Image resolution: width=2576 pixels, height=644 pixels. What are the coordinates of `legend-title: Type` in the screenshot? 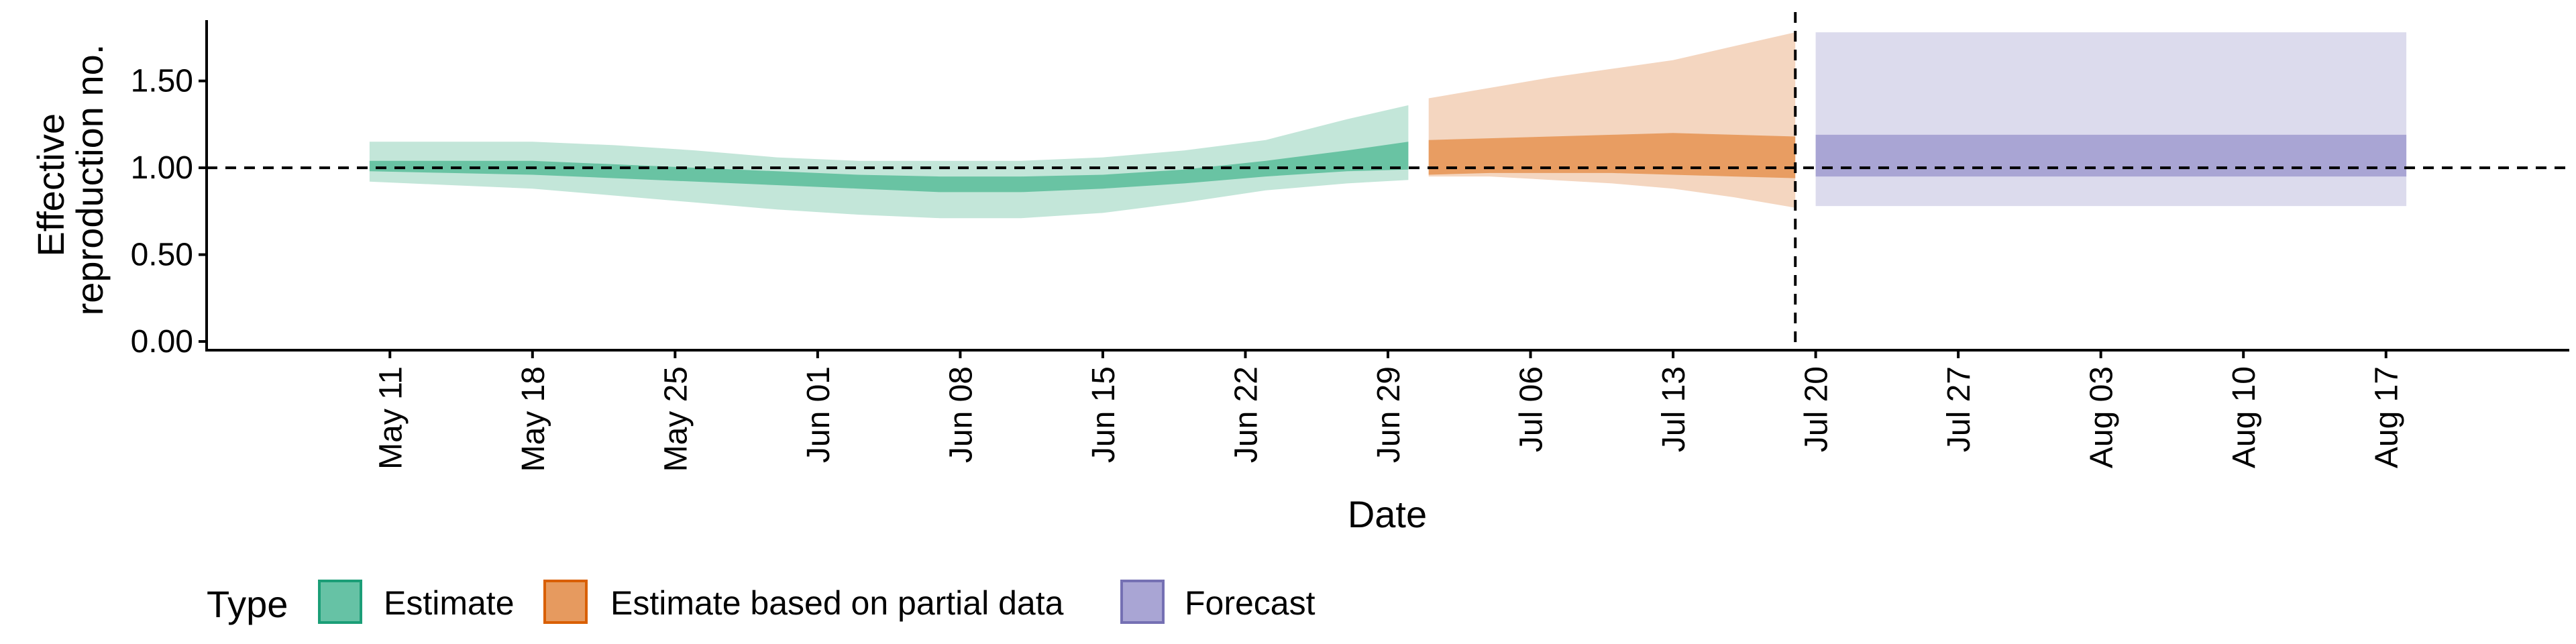 It's located at (247, 604).